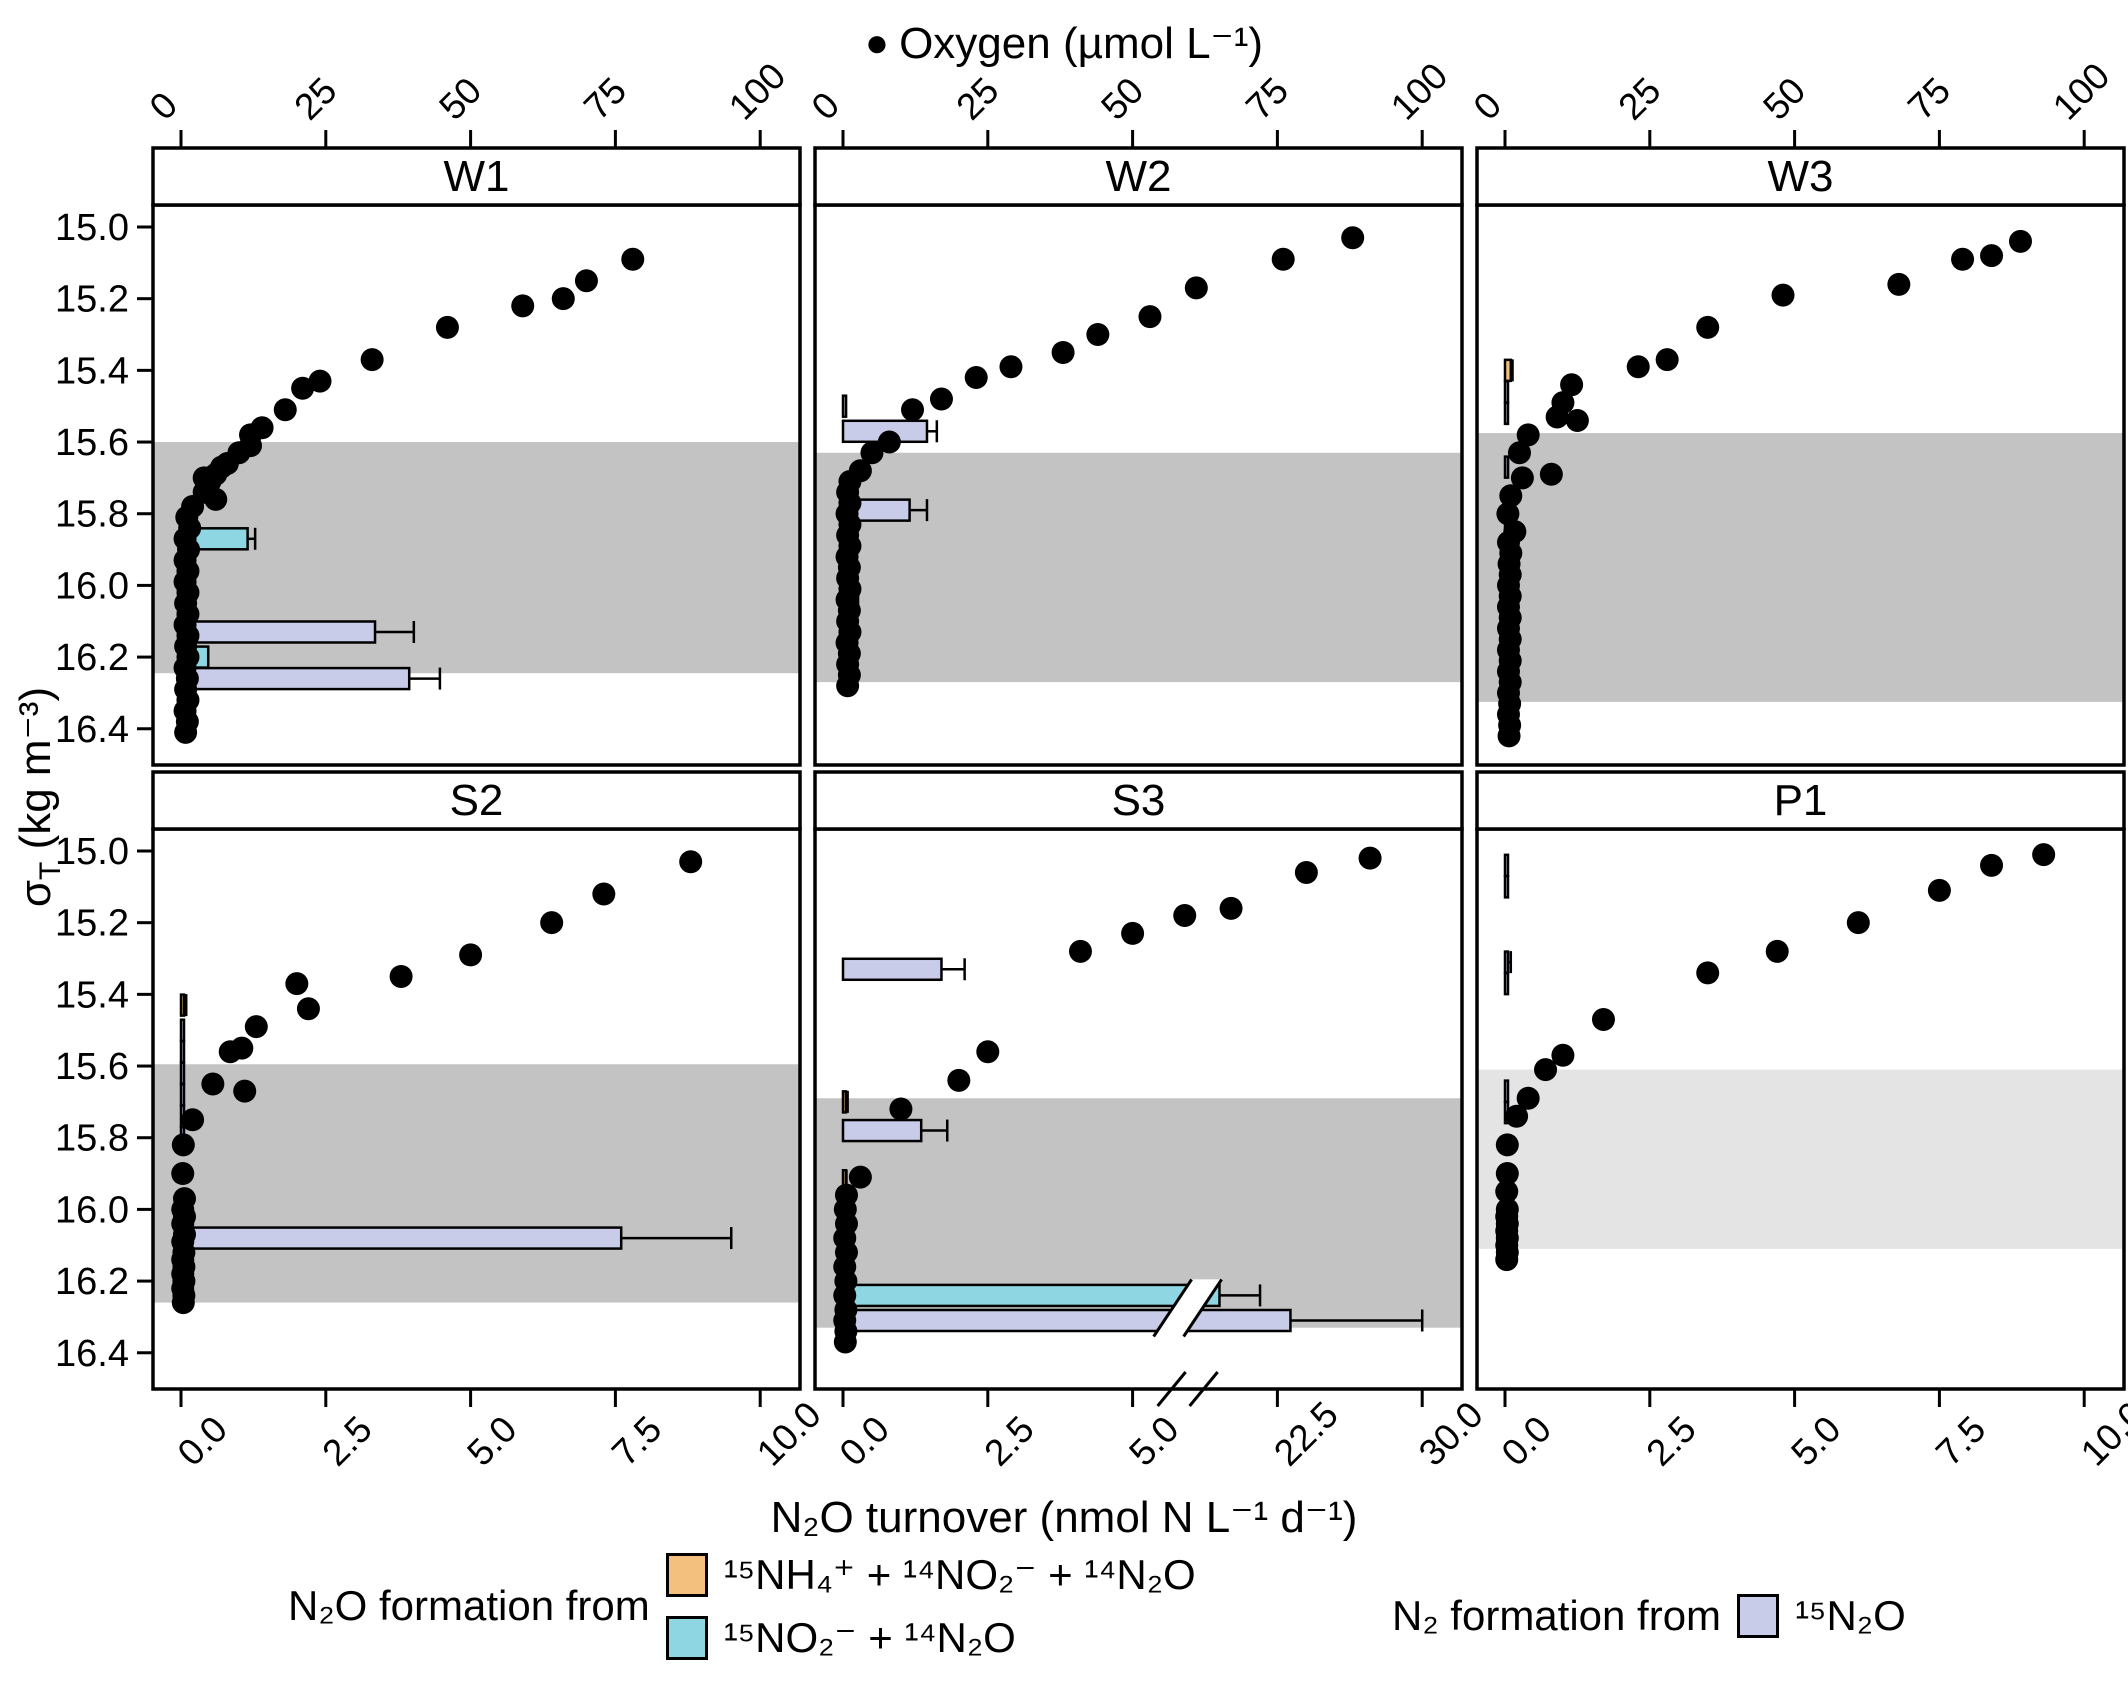 The width and height of the screenshot is (2128, 1692). What do you see at coordinates (92, 443) in the screenshot?
I see `sigma-tick-label: 15.6` at bounding box center [92, 443].